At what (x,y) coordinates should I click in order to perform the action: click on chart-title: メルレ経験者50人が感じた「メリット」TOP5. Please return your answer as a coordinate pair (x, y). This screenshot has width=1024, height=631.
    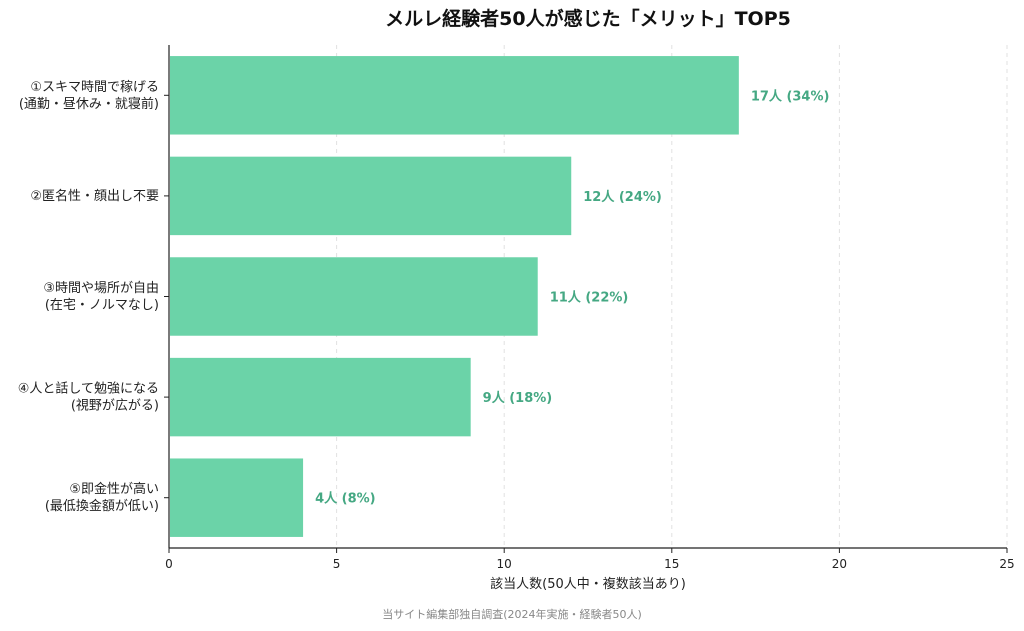
    Looking at the image, I should click on (588, 18).